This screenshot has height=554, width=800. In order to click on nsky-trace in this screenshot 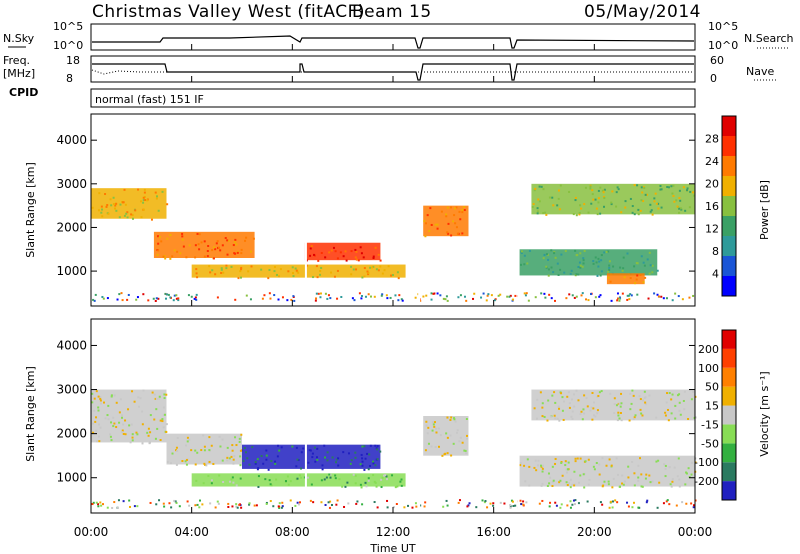, I will do `click(393, 42)`.